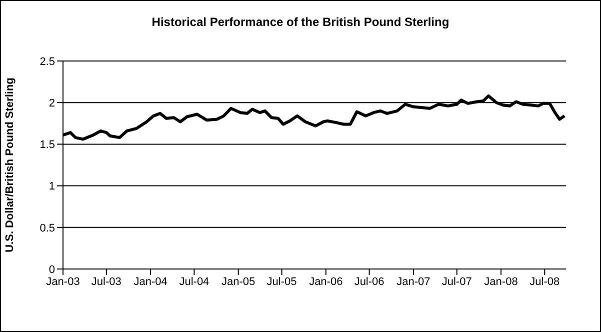 This screenshot has height=332, width=601. What do you see at coordinates (51, 186) in the screenshot?
I see `y-tick-label: 1` at bounding box center [51, 186].